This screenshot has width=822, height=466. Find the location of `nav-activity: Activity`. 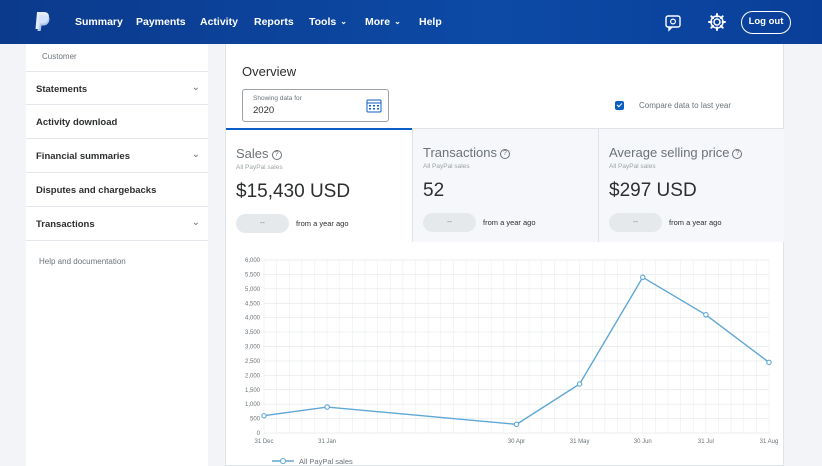

nav-activity: Activity is located at coordinates (219, 22).